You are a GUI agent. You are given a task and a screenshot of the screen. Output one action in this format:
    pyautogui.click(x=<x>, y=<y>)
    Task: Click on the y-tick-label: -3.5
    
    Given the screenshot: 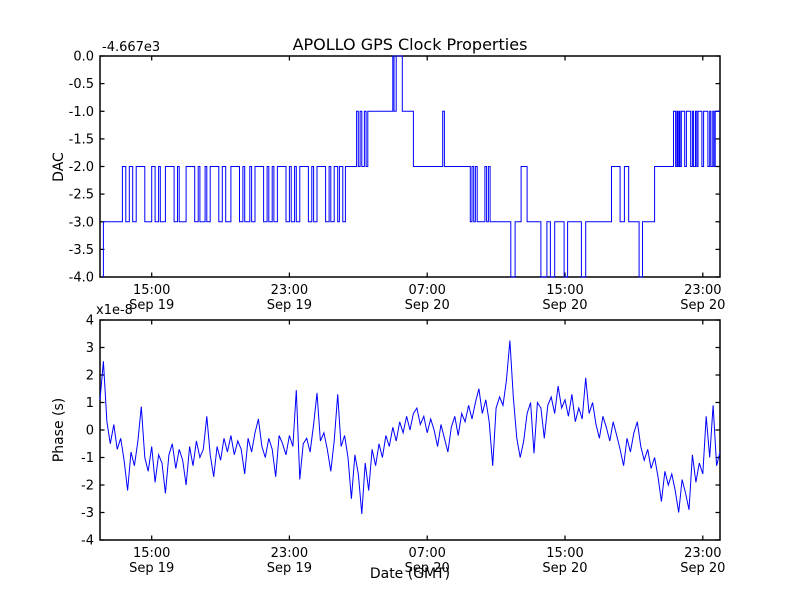 What is the action you would take?
    pyautogui.click(x=81, y=250)
    